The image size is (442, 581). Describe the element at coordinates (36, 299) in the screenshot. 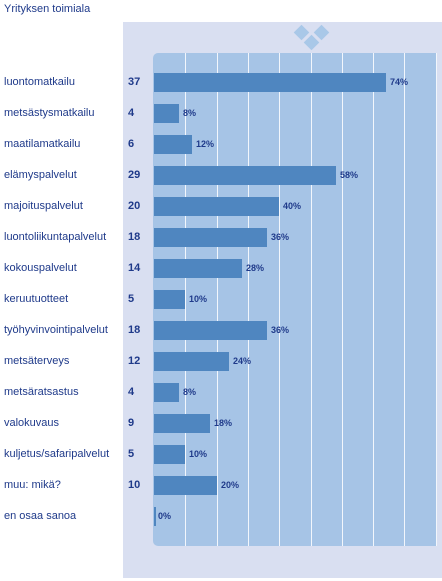

I see `category-label: keruutuotteet` at that location.